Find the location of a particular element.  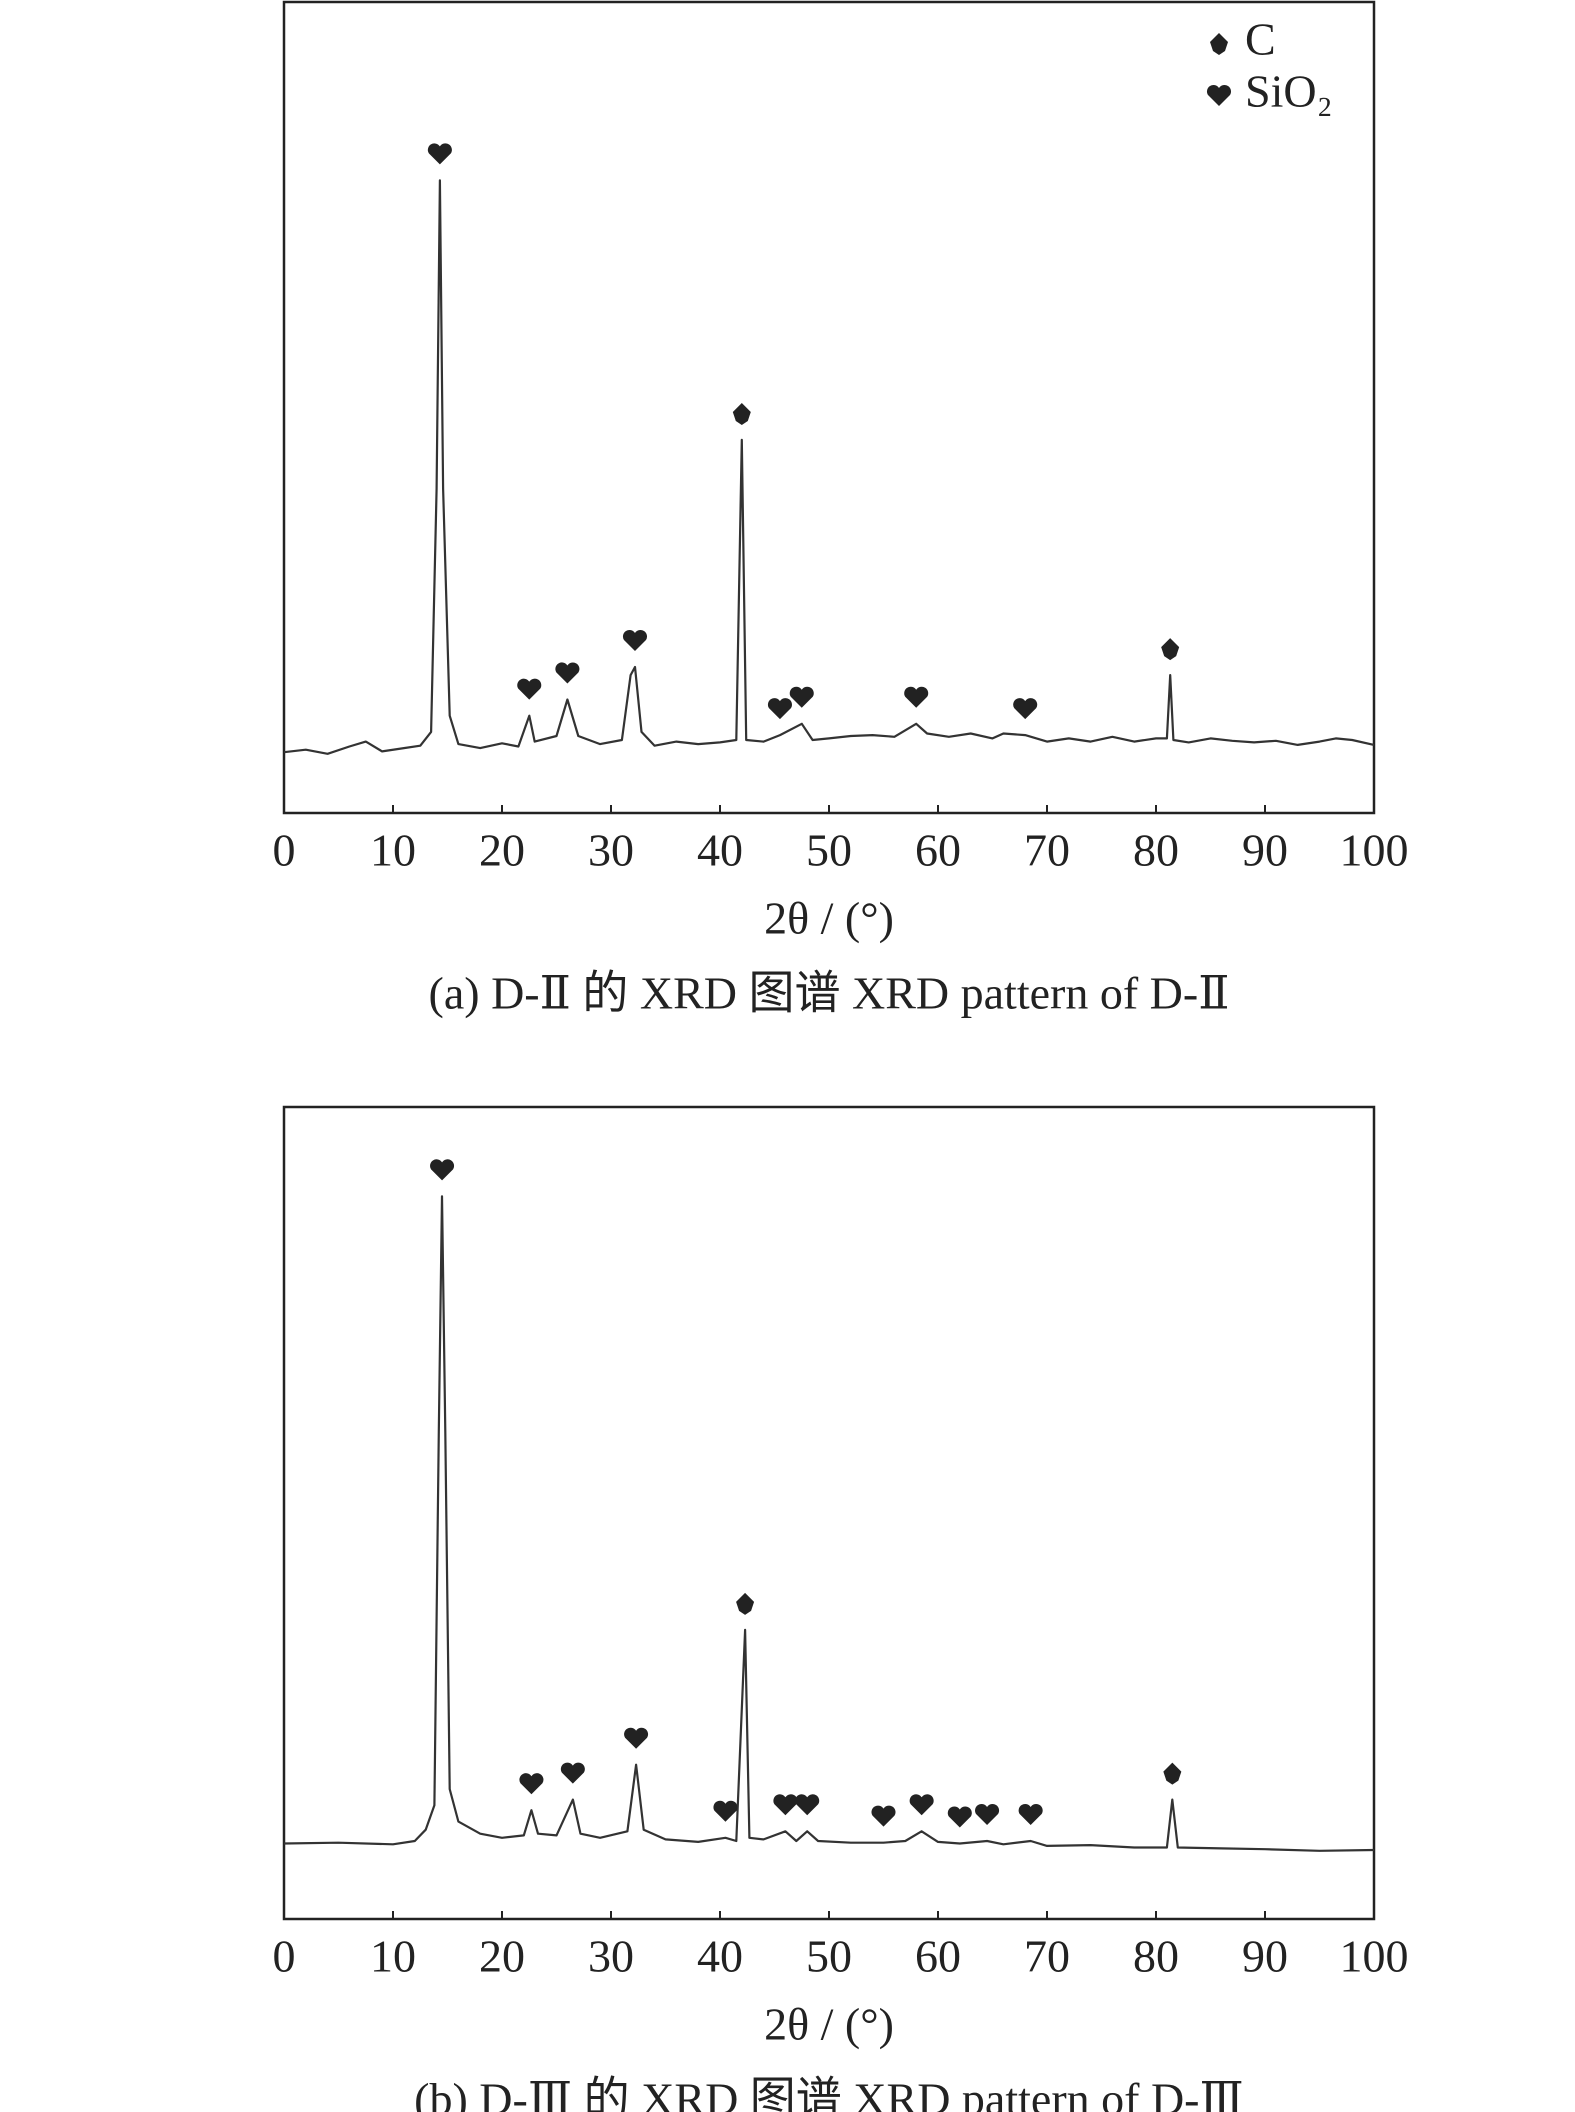

caption: (b) D-Ⅲ 的 XRD 图谱 XRD pattern of D-Ⅲ is located at coordinates (829, 2093).